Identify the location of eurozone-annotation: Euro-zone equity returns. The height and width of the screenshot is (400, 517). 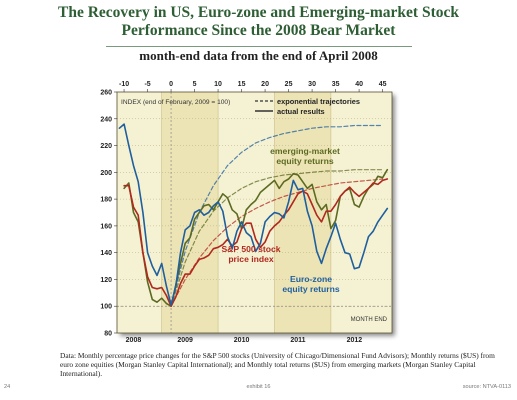
(311, 284).